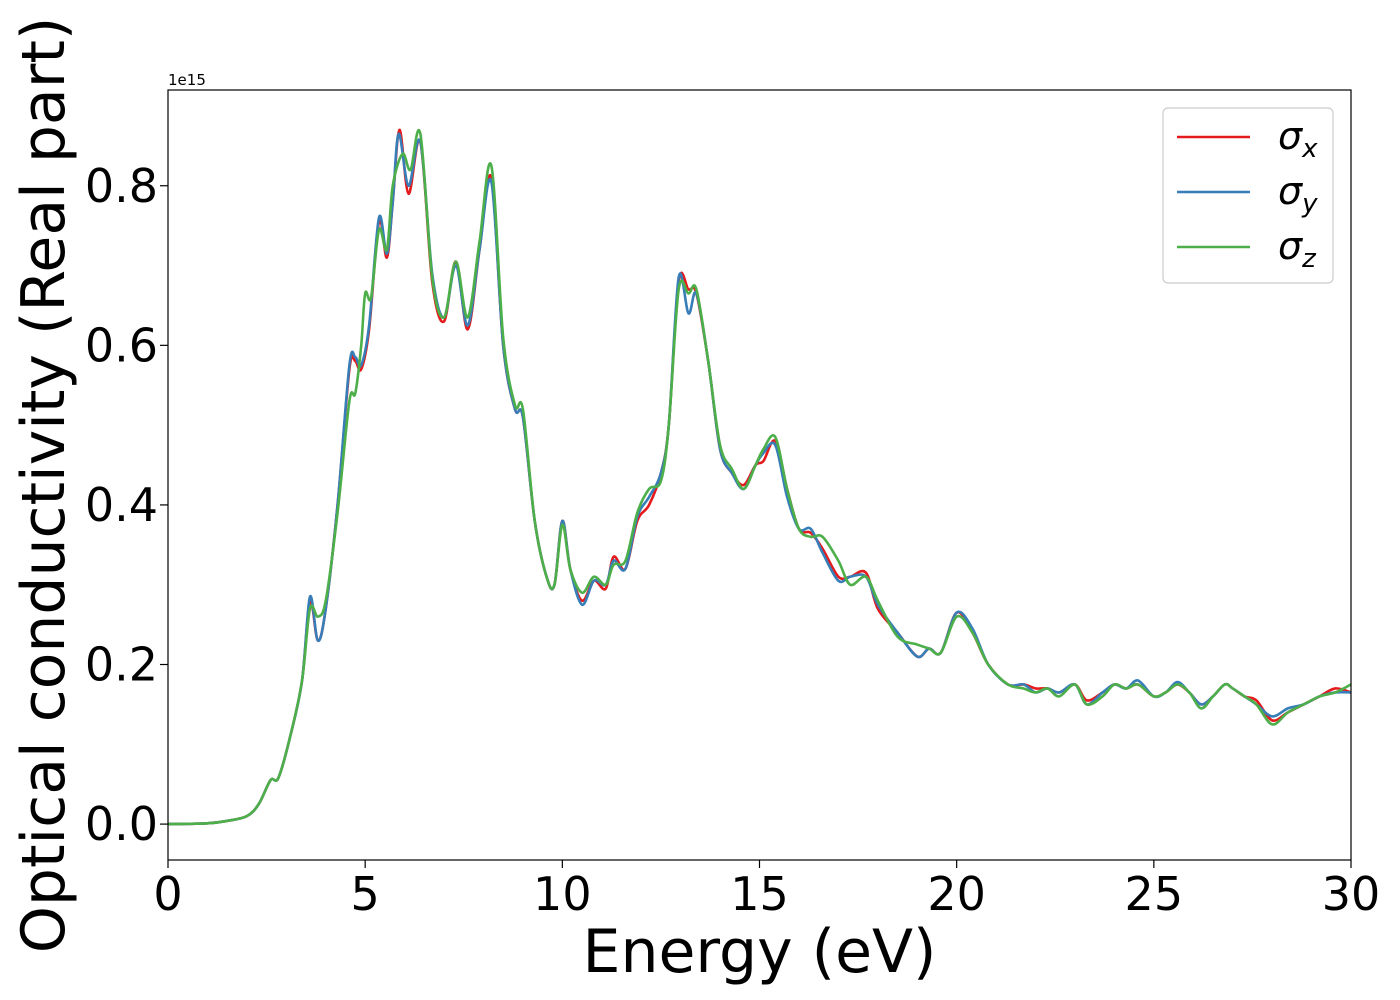 Image resolution: width=1400 pixels, height=1000 pixels. What do you see at coordinates (1298, 194) in the screenshot?
I see `legend-label: σy` at bounding box center [1298, 194].